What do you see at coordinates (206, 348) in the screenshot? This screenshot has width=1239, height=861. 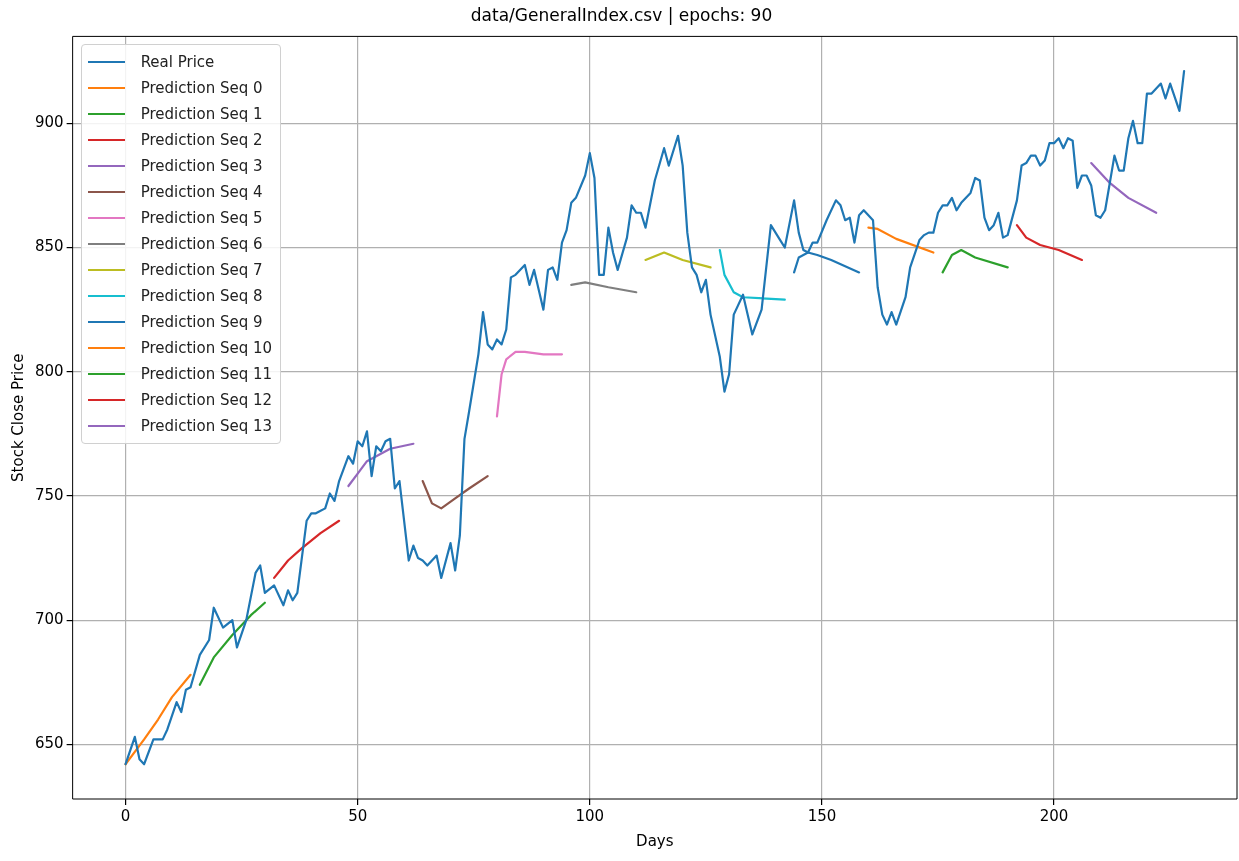 I see `legend-label: Prediction Seq 10` at bounding box center [206, 348].